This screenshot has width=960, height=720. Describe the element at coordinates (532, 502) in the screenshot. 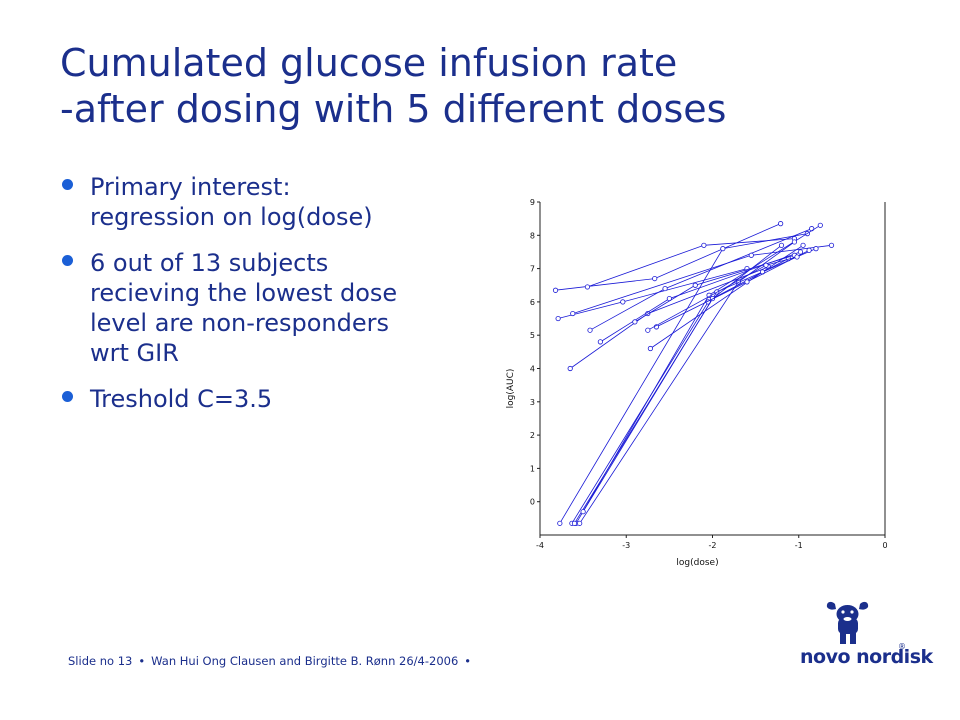

I see `y-tick-label: 0` at that location.